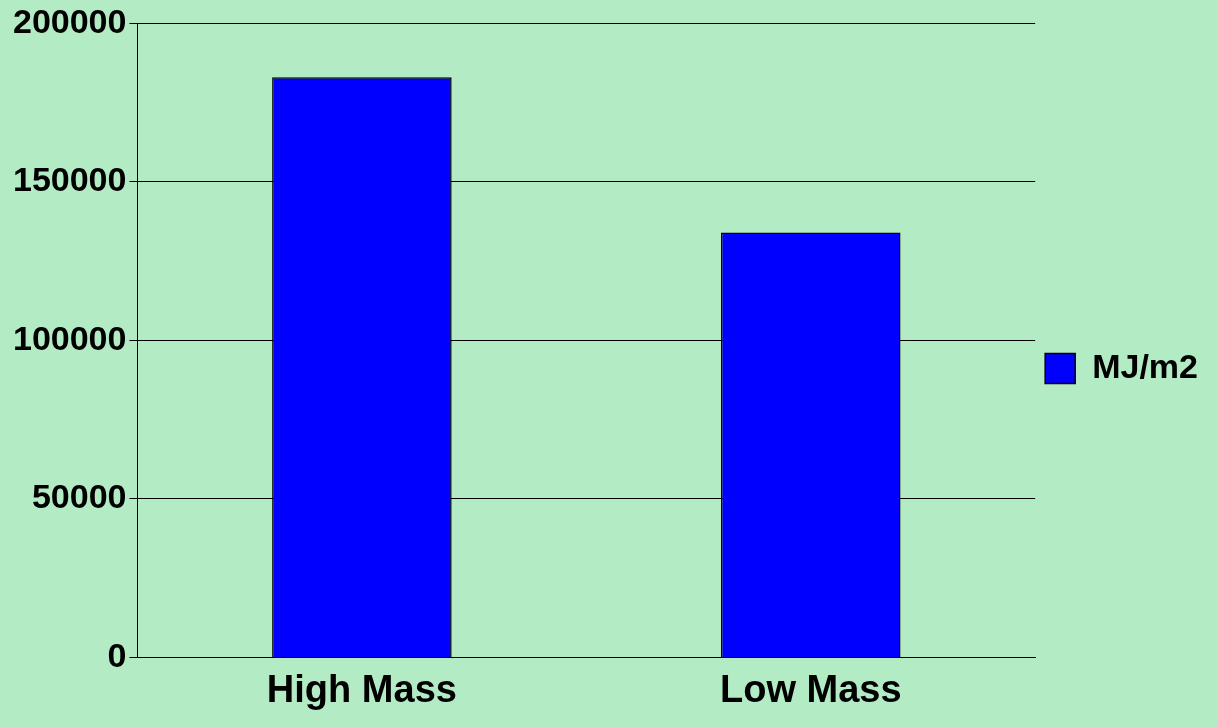 Image resolution: width=1218 pixels, height=727 pixels. What do you see at coordinates (1145, 365) in the screenshot?
I see `legend-label: MJ/m2` at bounding box center [1145, 365].